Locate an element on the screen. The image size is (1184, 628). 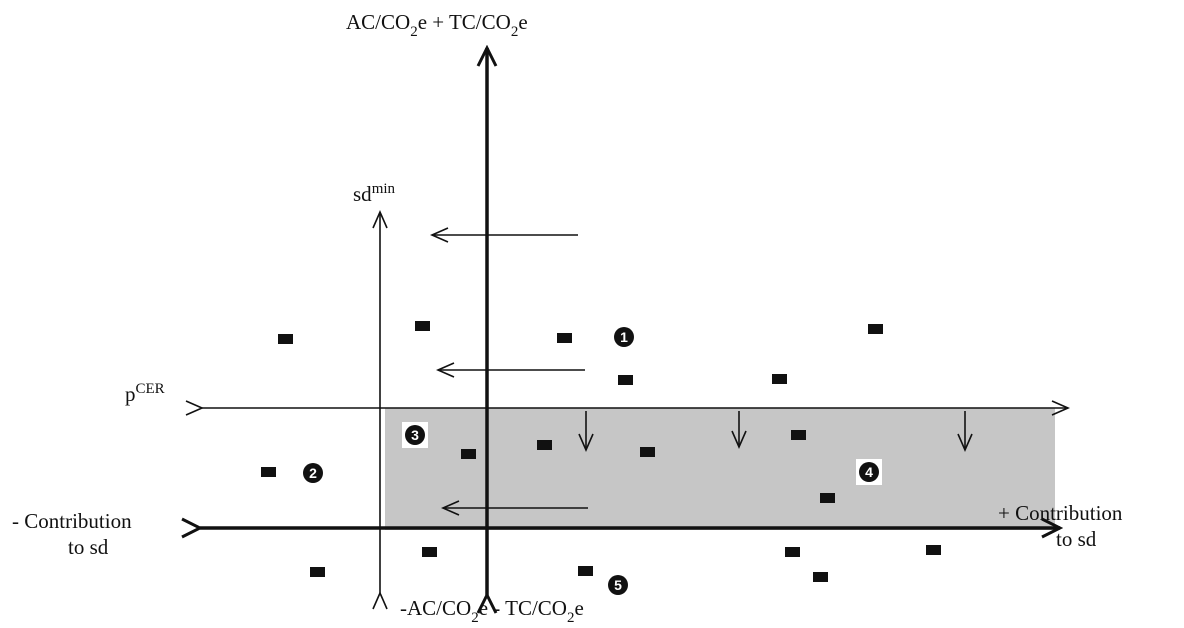
region-marker-3: 3 is located at coordinates (415, 435).